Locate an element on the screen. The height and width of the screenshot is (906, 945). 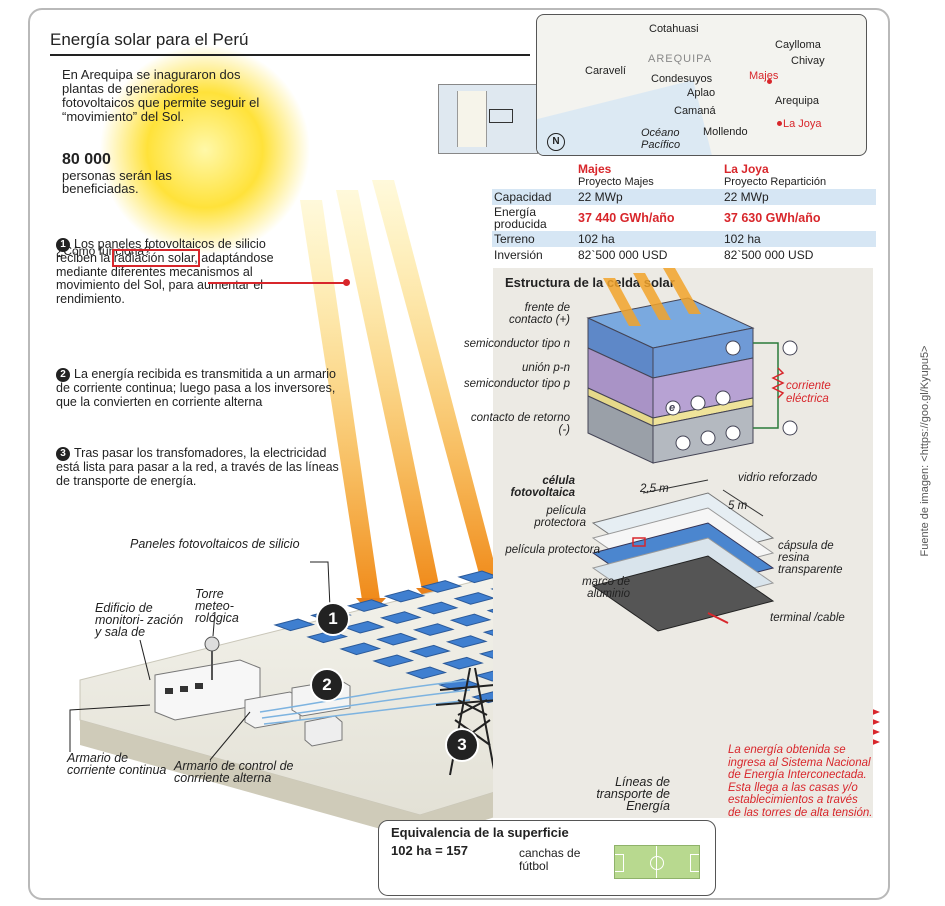
highlight-pointer is located at coordinates (277, 283).